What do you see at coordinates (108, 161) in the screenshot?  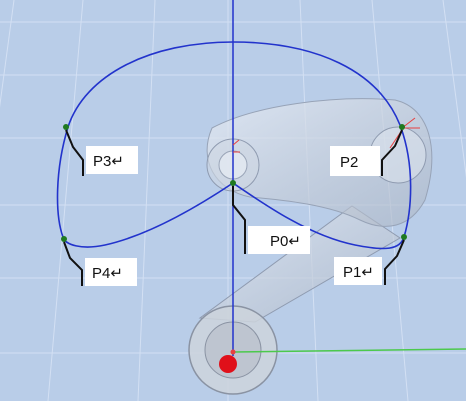 I see `label-p3-text: P3↵` at bounding box center [108, 161].